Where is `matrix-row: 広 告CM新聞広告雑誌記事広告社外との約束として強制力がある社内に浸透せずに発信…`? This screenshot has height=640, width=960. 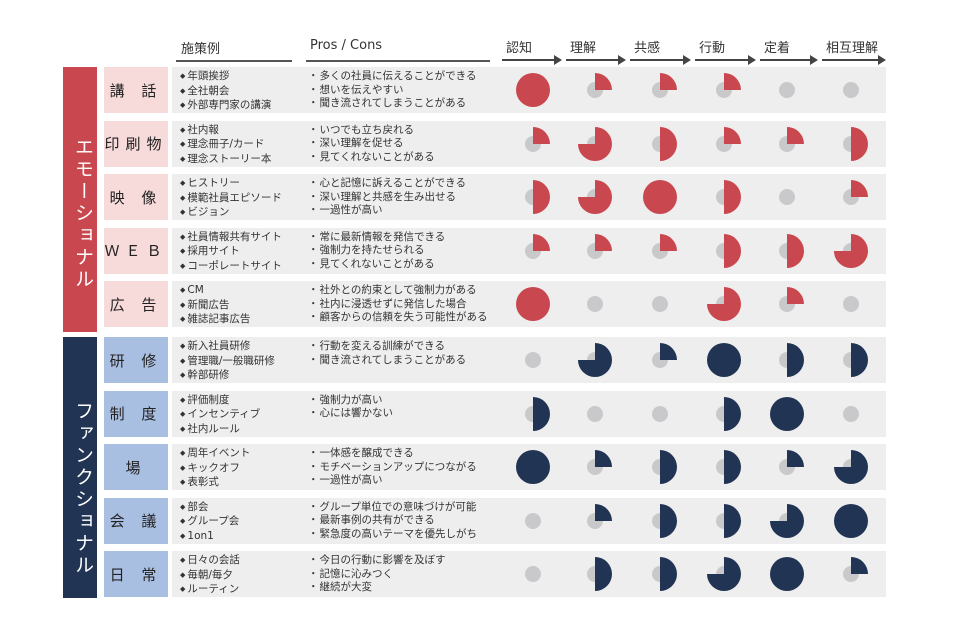
matrix-row: 広 告CM新聞広告雑誌記事広告社外との約束として強制力がある社内に浸透せずに発信… is located at coordinates (495, 304).